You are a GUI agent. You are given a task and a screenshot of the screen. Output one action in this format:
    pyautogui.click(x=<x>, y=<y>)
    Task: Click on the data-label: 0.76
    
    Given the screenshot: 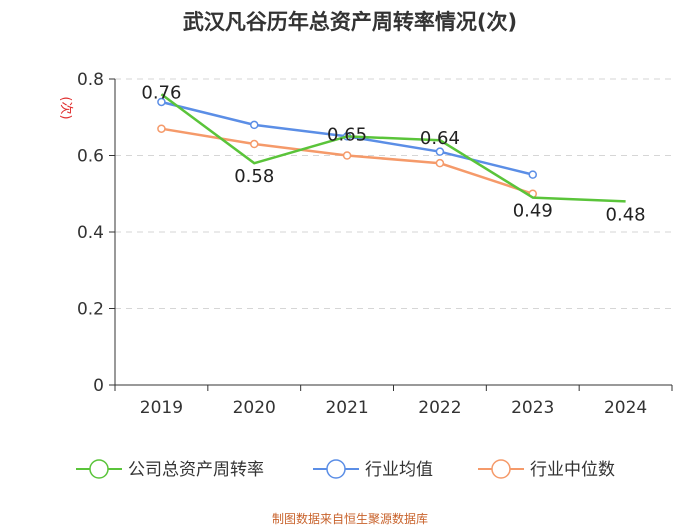 What is the action you would take?
    pyautogui.click(x=161, y=92)
    